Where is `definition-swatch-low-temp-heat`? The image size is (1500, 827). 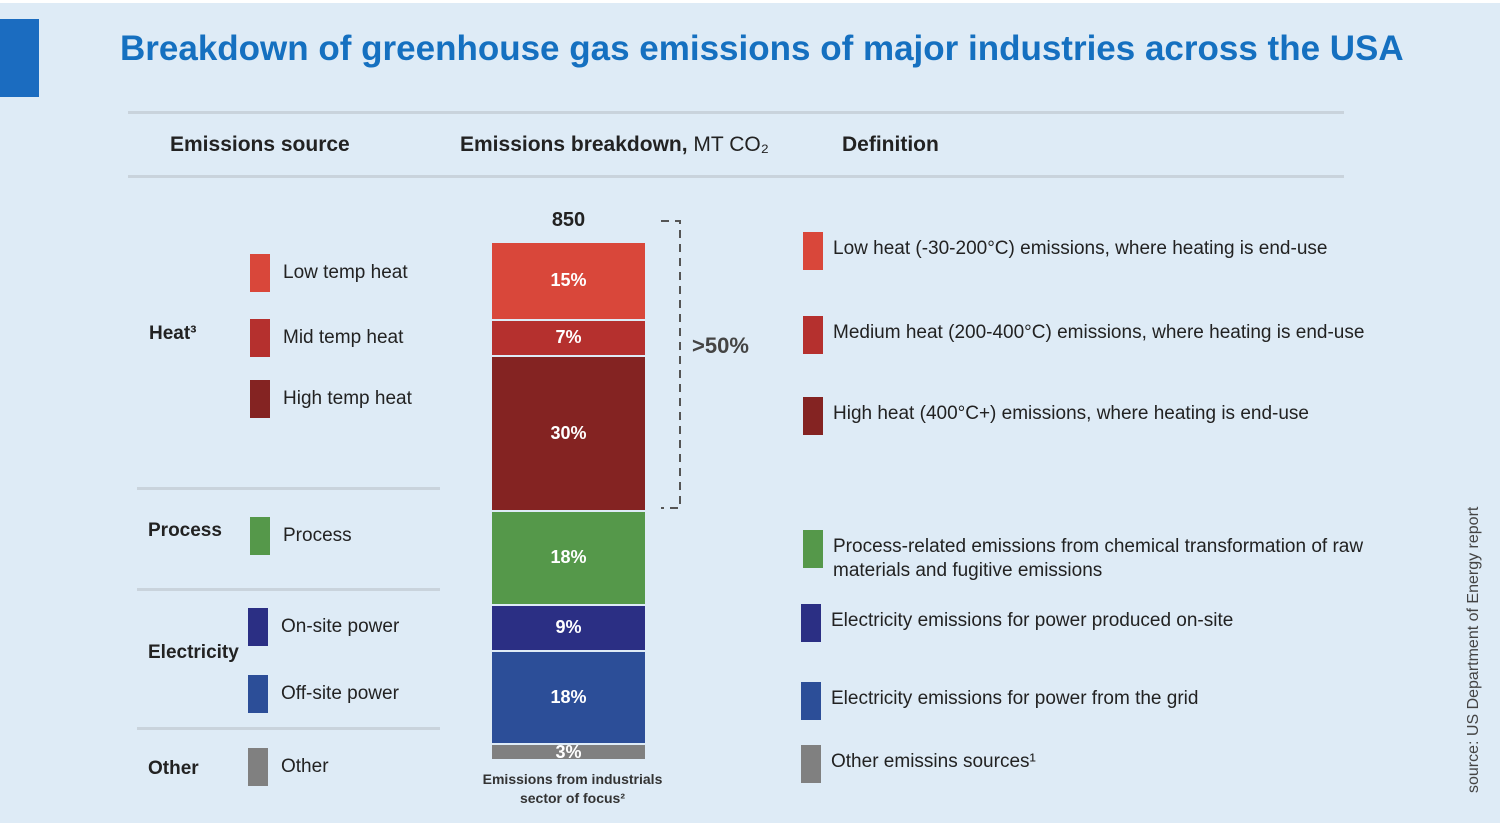
definition-swatch-low-temp-heat is located at coordinates (813, 251).